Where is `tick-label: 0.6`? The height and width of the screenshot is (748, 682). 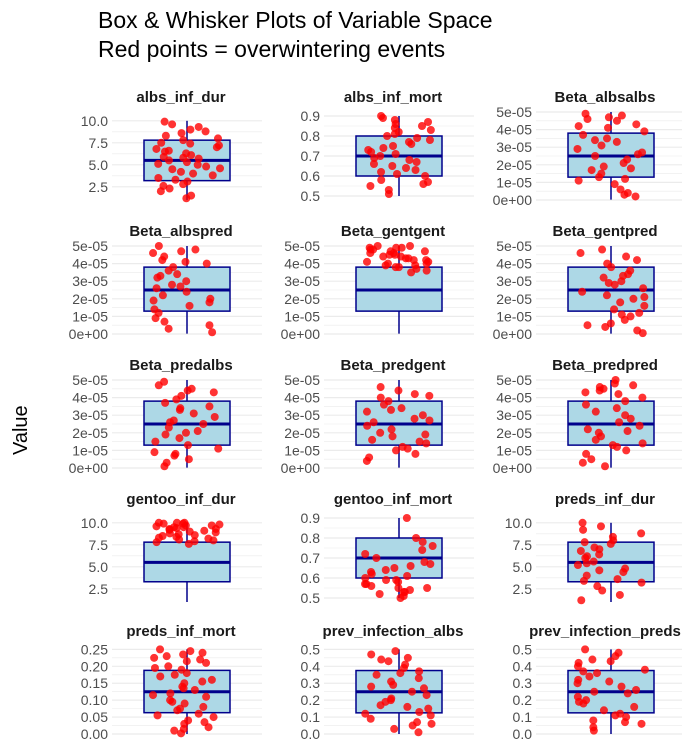 tick-label: 0.6 is located at coordinates (311, 176).